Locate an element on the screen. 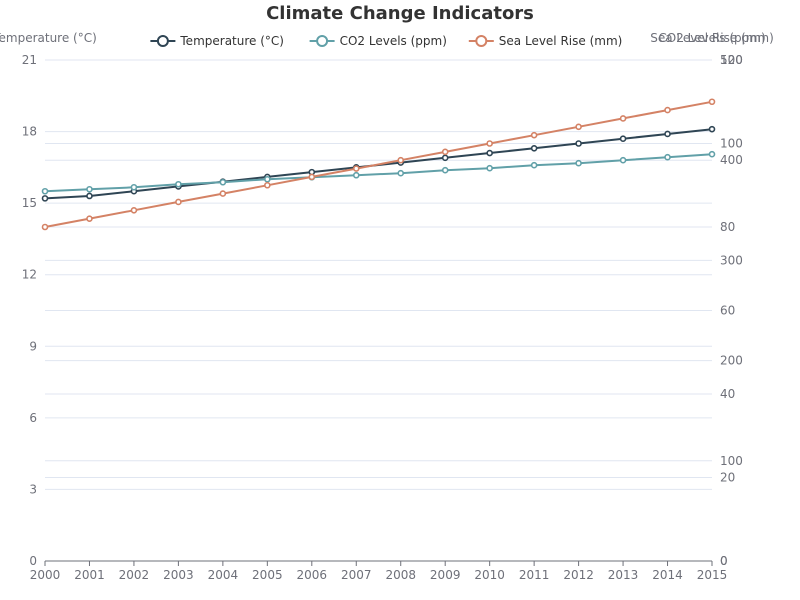 The width and height of the screenshot is (800, 600). y-tick-label-temp: 6 is located at coordinates (33, 418).